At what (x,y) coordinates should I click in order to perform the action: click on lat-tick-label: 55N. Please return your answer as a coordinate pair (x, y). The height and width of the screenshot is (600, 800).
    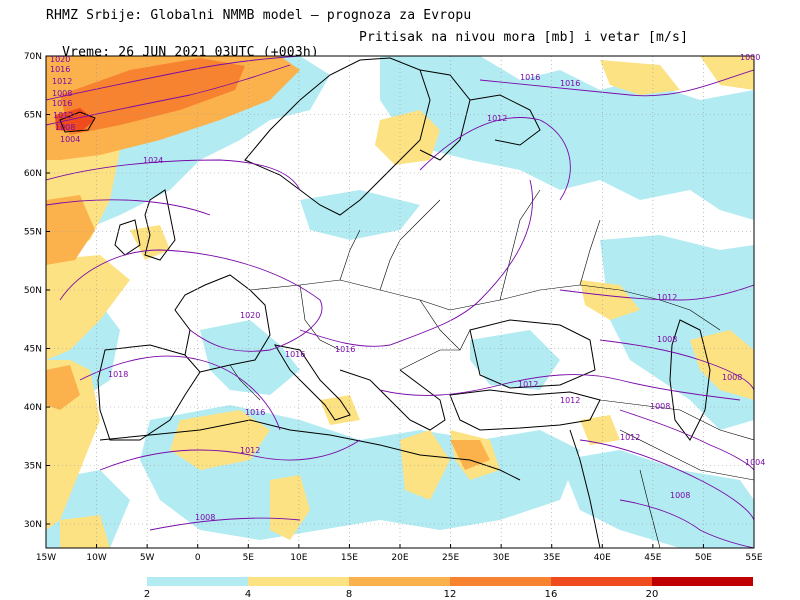
    Looking at the image, I should click on (33, 233).